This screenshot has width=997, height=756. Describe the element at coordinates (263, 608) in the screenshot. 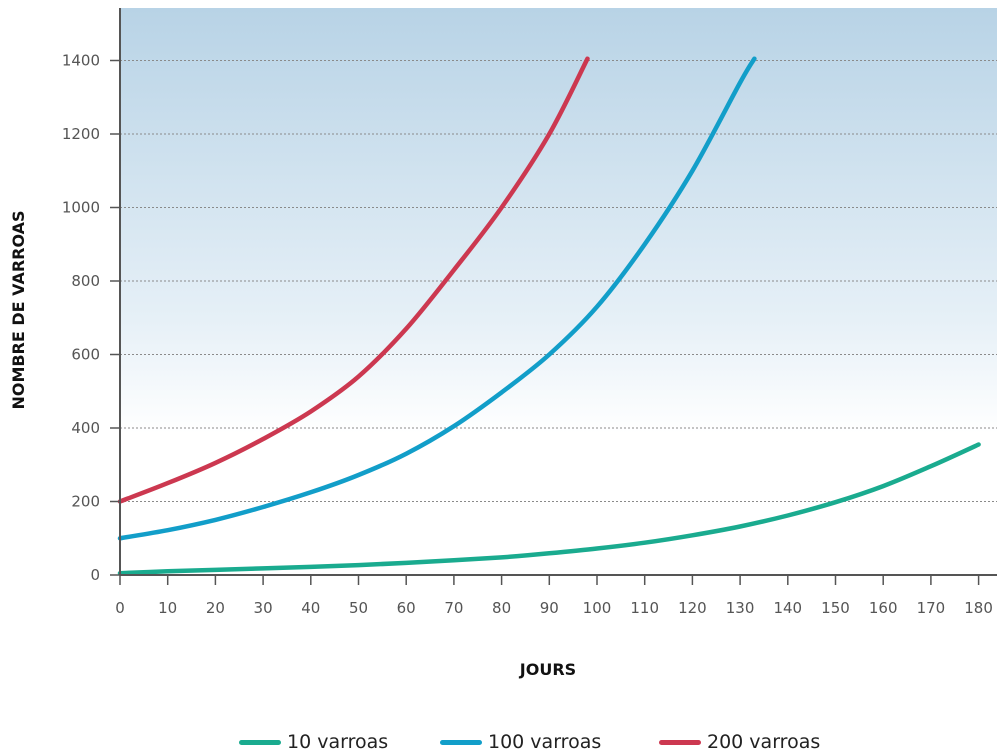

I see `x-tick-label-30: 30` at that location.